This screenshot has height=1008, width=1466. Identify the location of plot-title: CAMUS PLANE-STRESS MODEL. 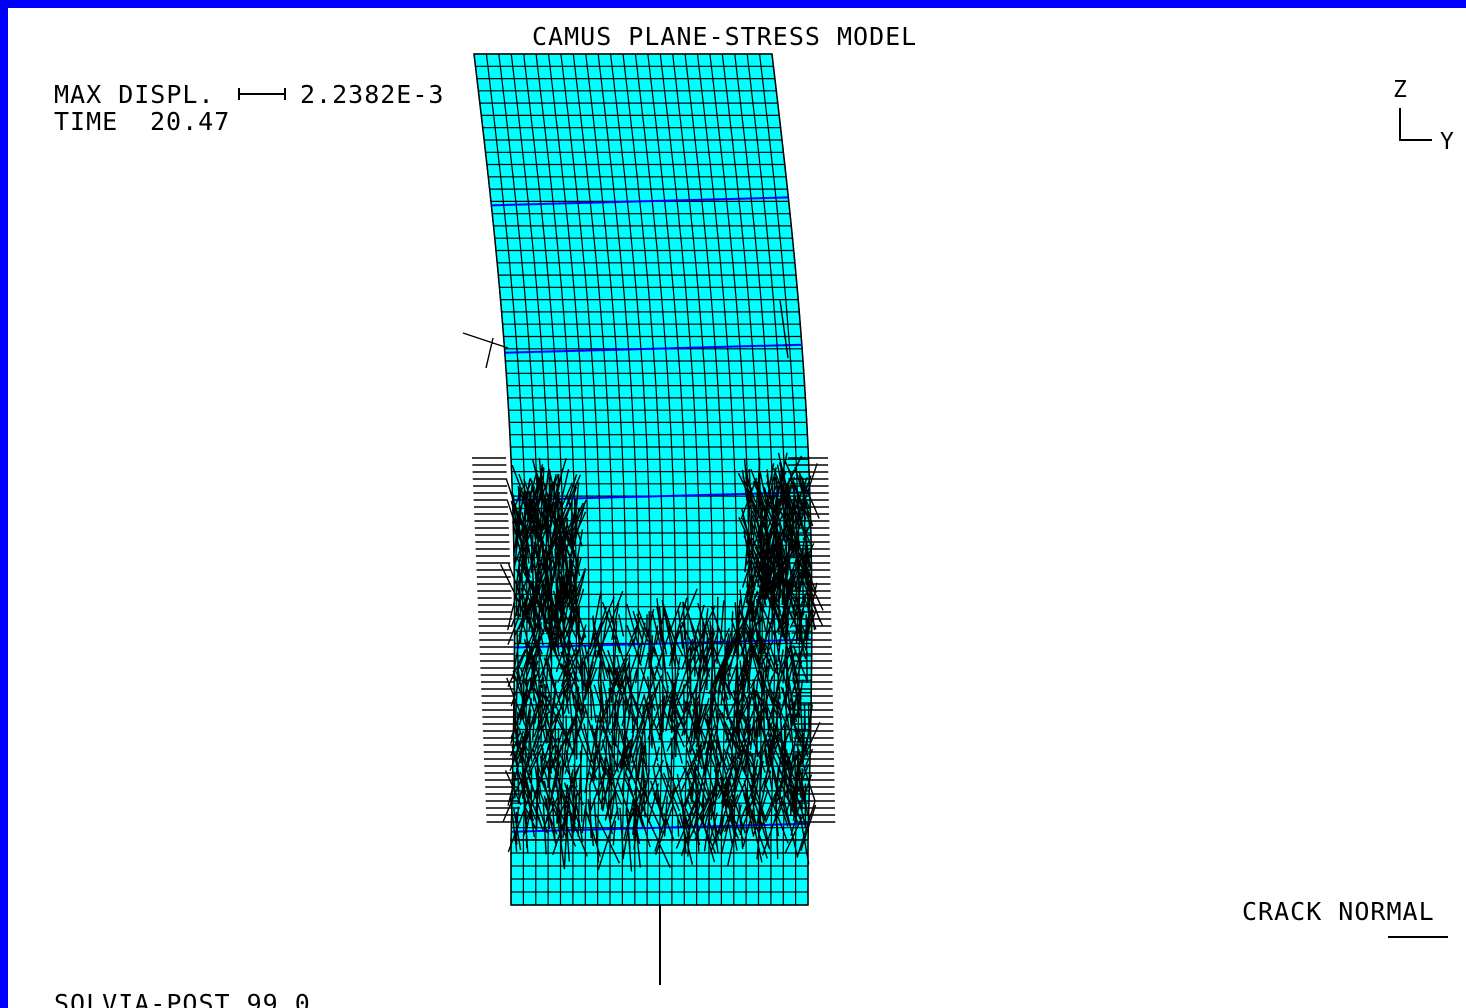
(725, 36).